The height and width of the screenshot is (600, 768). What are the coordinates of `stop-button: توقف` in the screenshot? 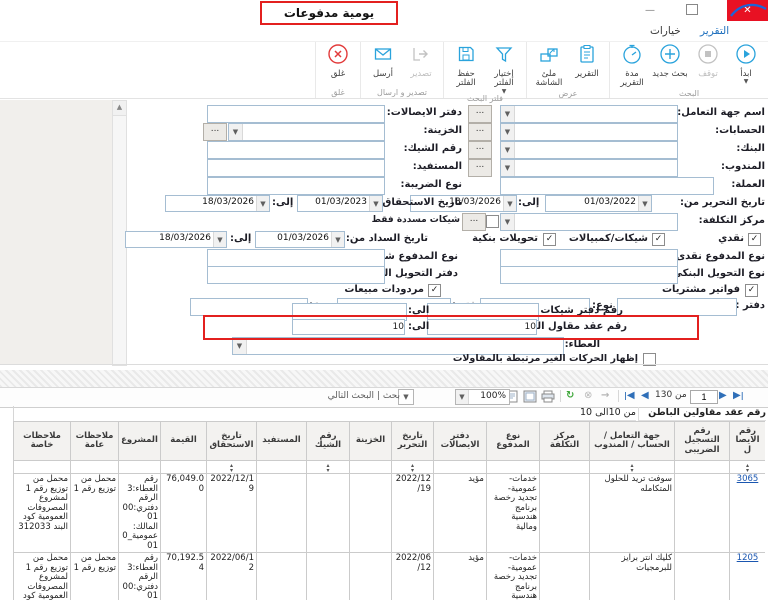 It's located at (708, 65).